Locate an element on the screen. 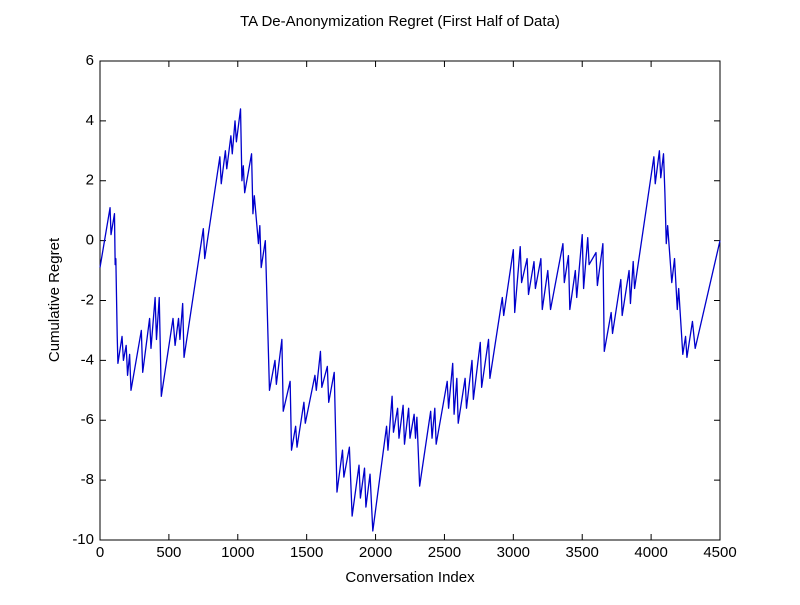  x-tick-label: 2500 is located at coordinates (444, 552).